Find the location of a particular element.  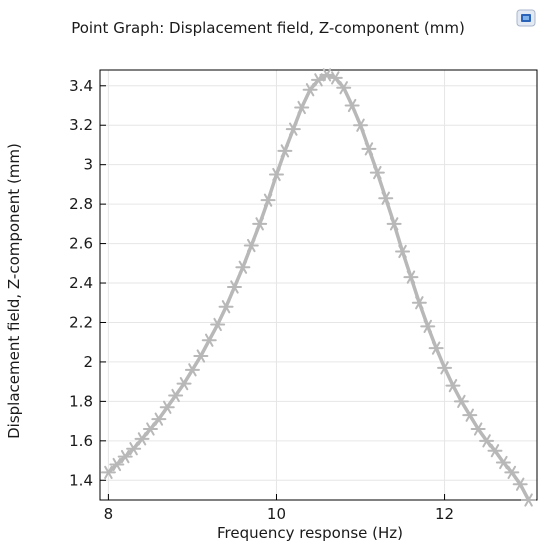

y-tick-label: 2.2 is located at coordinates (81, 322).